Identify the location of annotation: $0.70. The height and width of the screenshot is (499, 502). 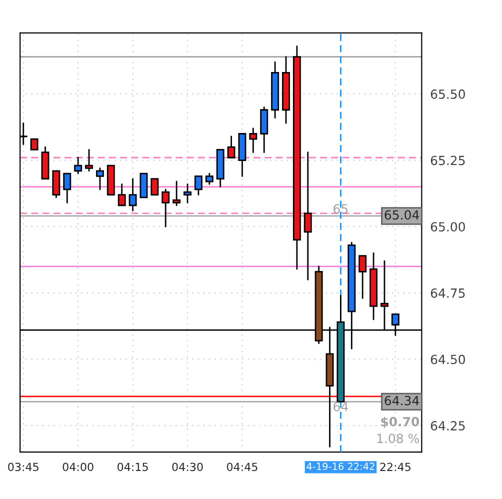
(400, 422).